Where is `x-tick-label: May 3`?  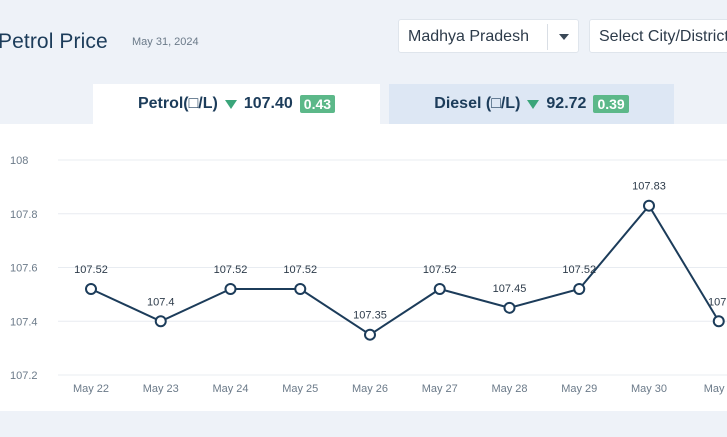 x-tick-label: May 3 is located at coordinates (715, 389).